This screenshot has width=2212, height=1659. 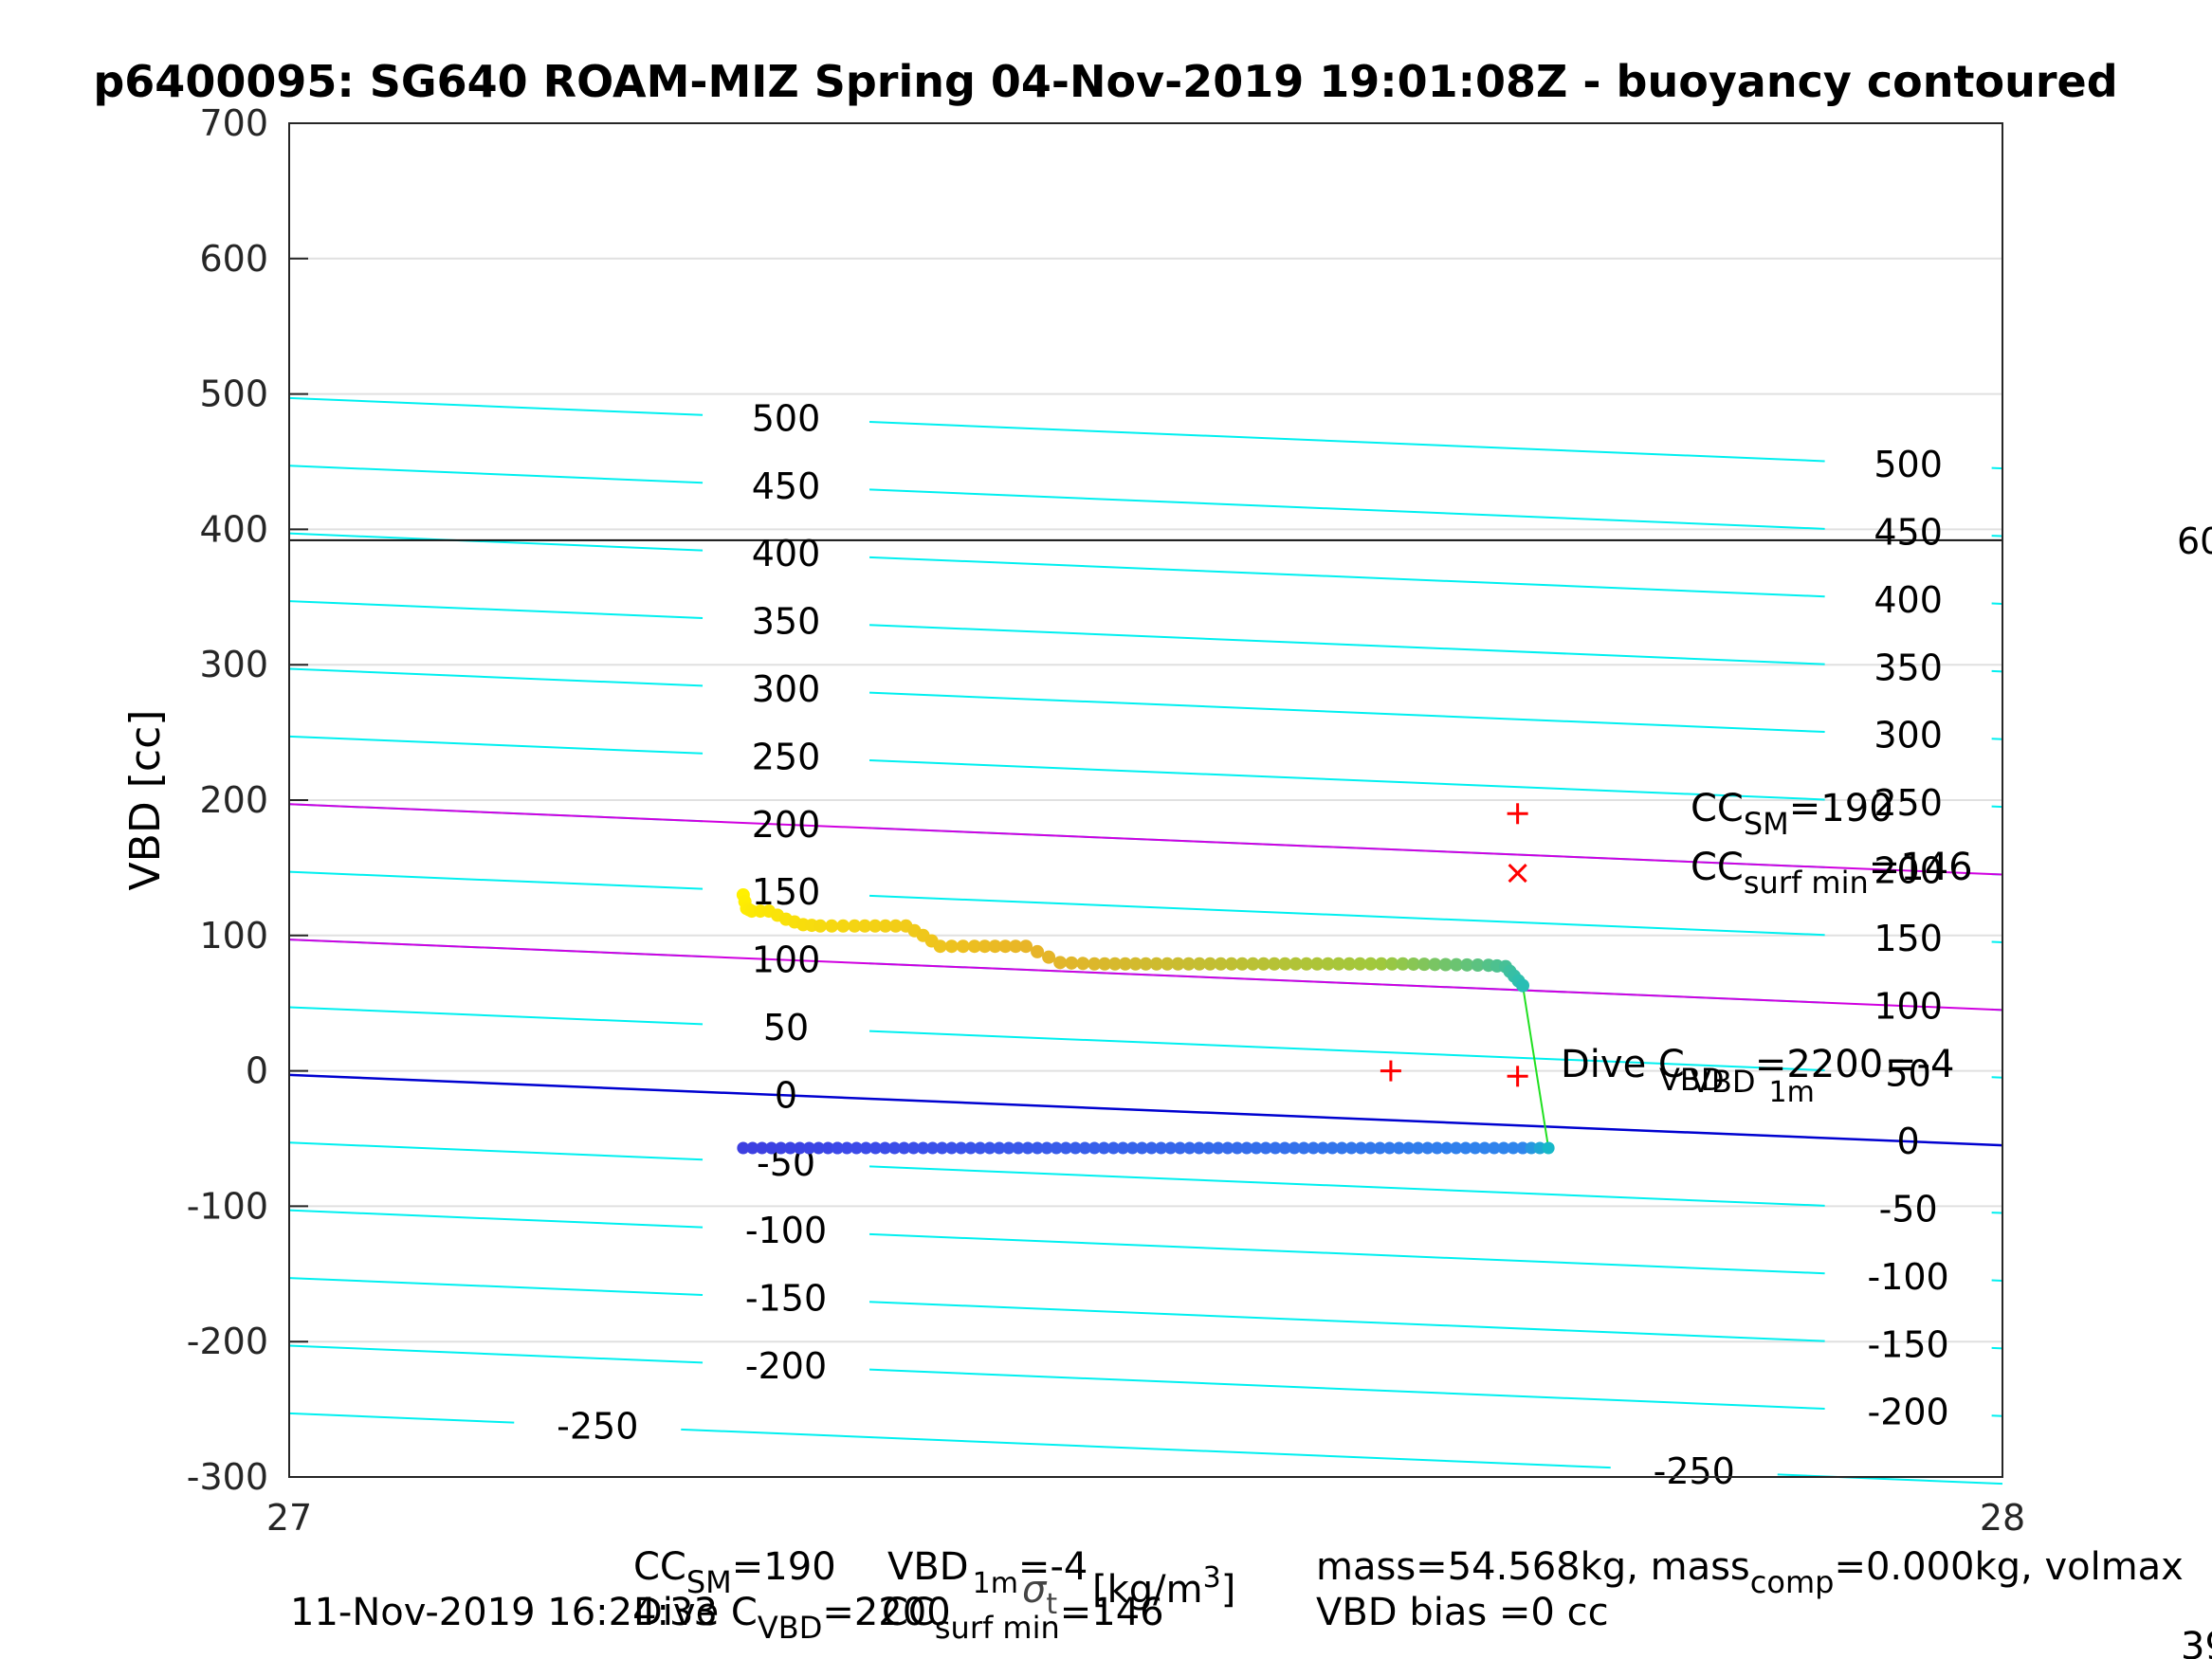 What do you see at coordinates (1623, 1064) in the screenshot?
I see `dive-c-text: Dive C` at bounding box center [1623, 1064].